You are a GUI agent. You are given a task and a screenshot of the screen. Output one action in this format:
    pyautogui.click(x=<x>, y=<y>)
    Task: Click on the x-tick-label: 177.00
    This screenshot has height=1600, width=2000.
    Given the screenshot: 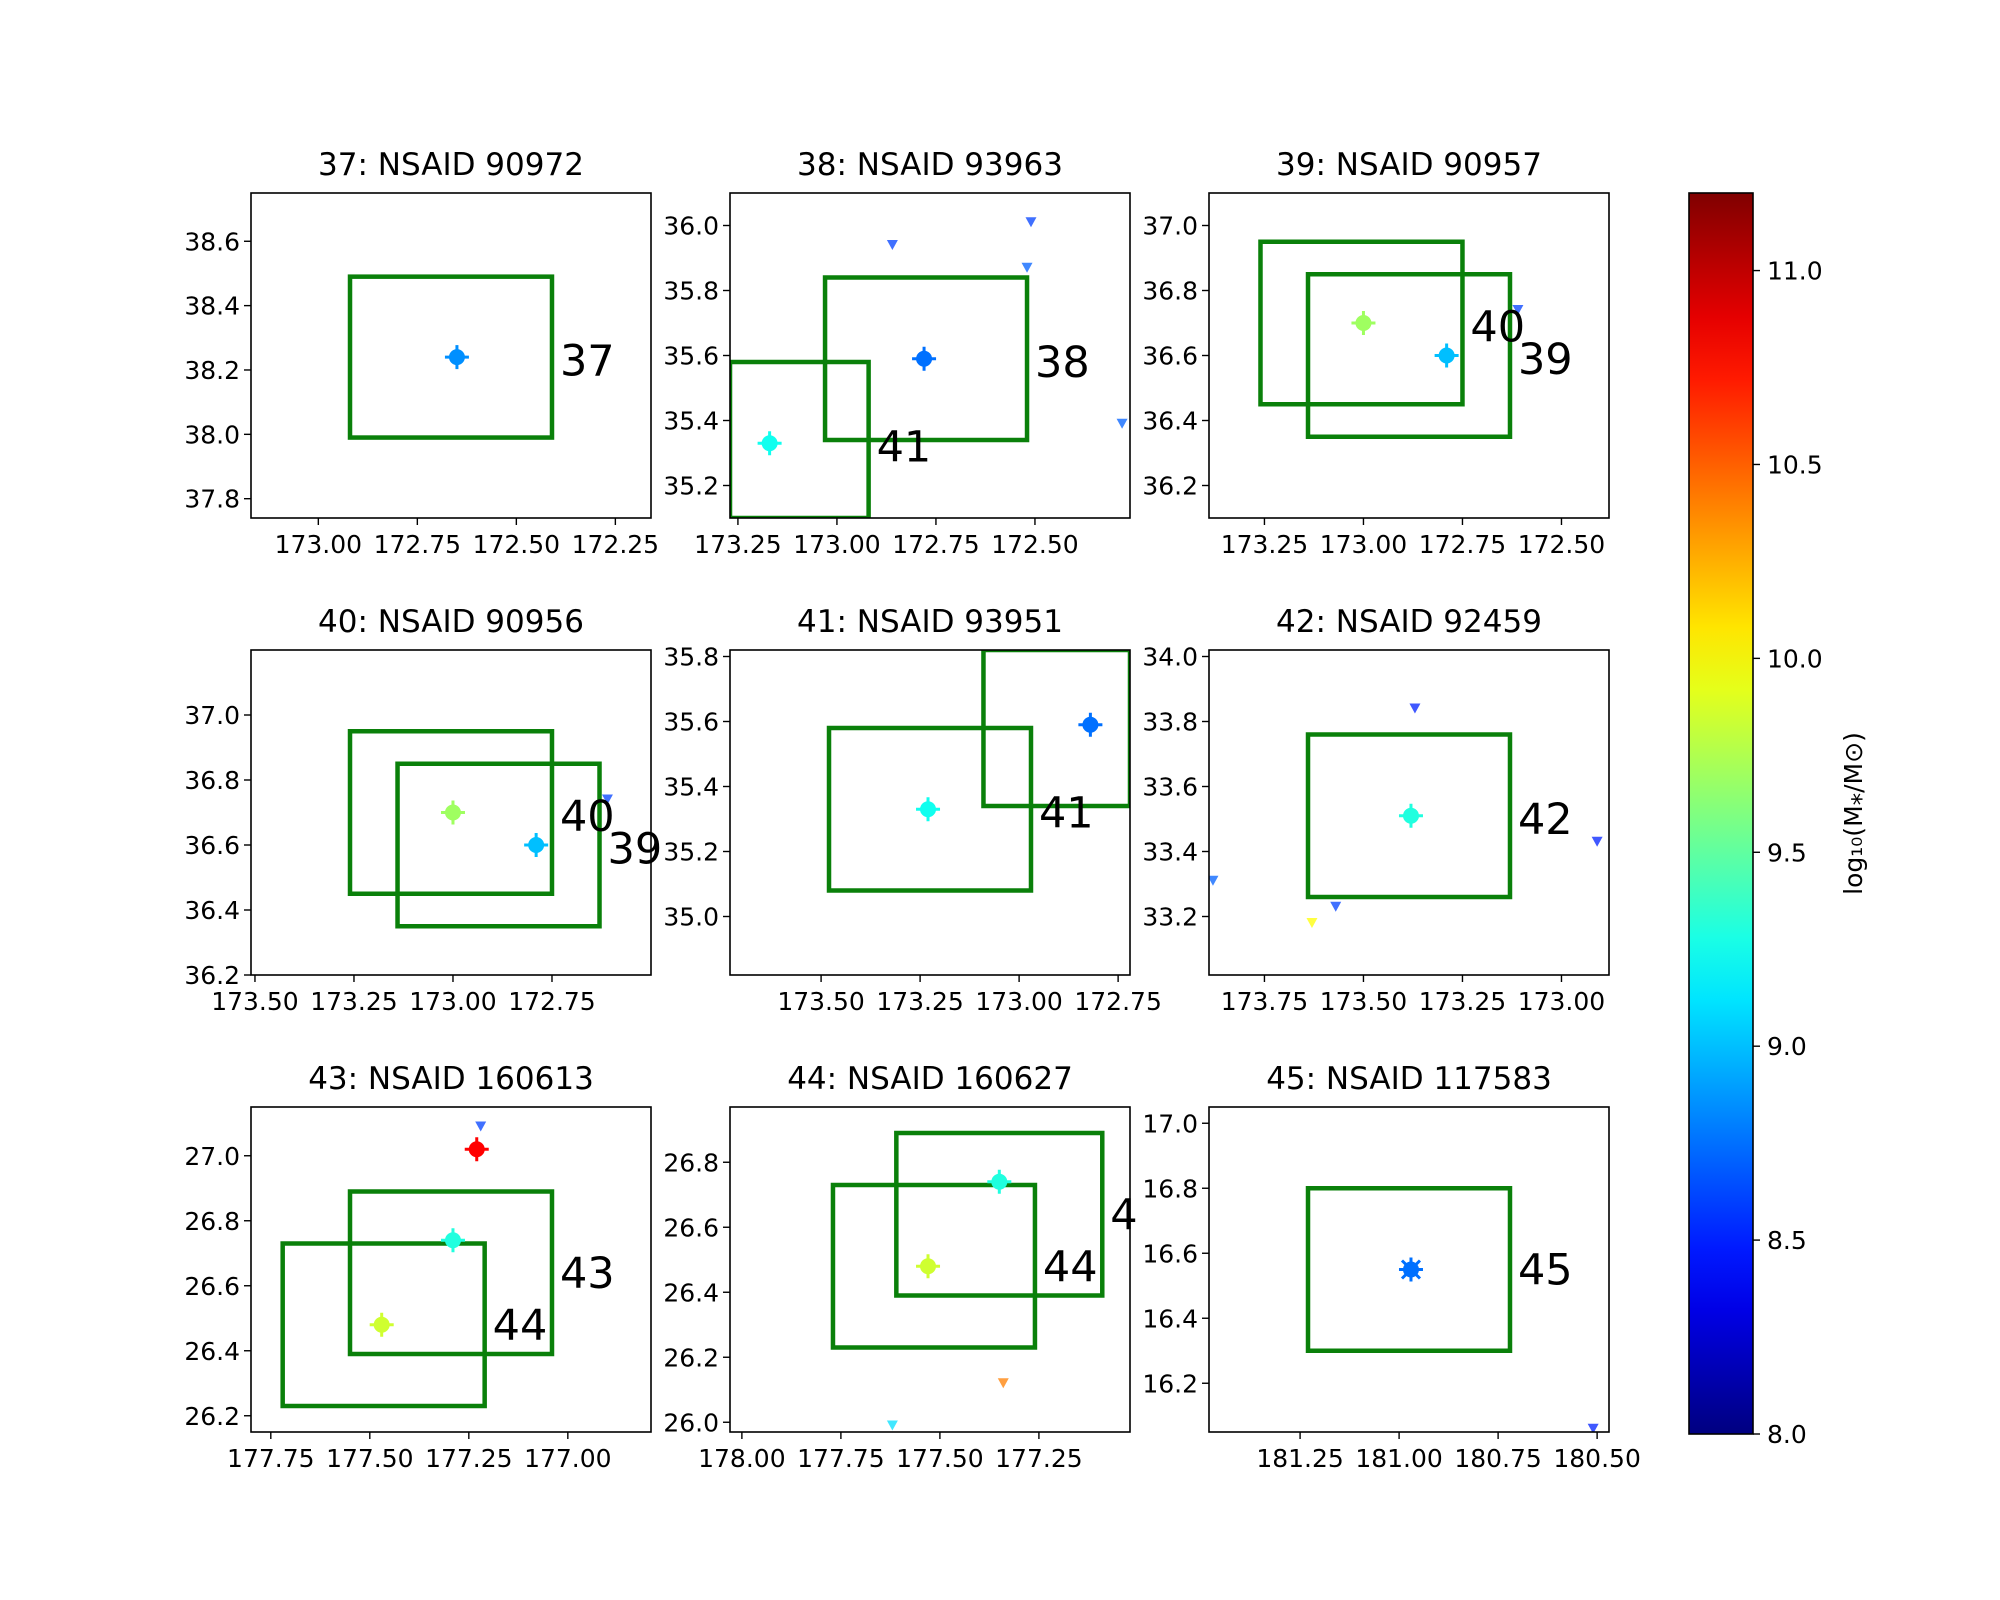 What is the action you would take?
    pyautogui.click(x=567, y=1458)
    